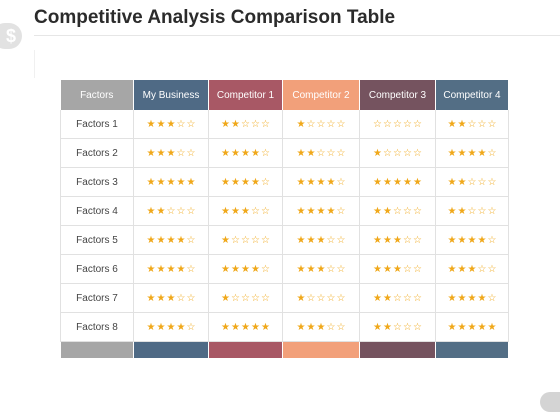  What do you see at coordinates (284, 349) in the screenshot?
I see `footer-bar` at bounding box center [284, 349].